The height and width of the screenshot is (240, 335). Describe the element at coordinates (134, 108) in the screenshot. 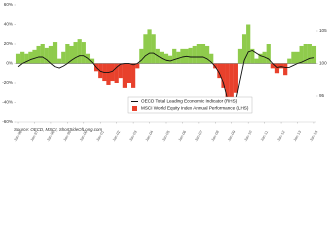

I see `legend-swatch` at that location.